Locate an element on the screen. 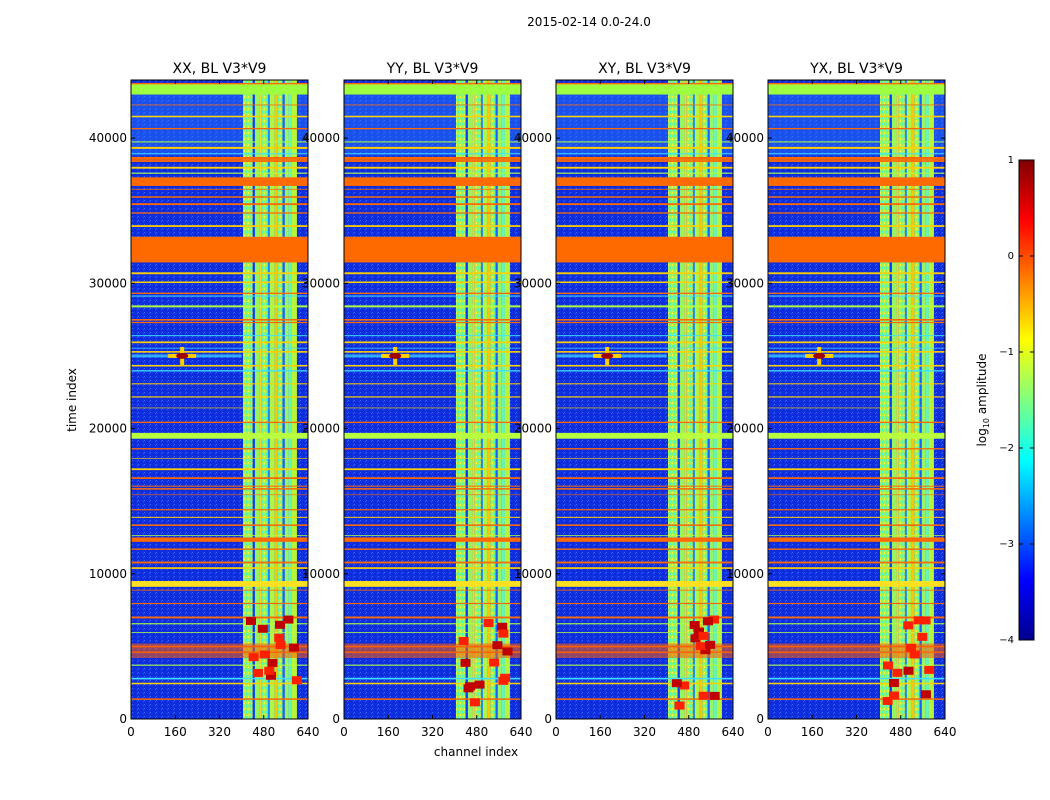 This screenshot has width=1050, height=800. colorbar-label: log10 amplitude is located at coordinates (983, 400).